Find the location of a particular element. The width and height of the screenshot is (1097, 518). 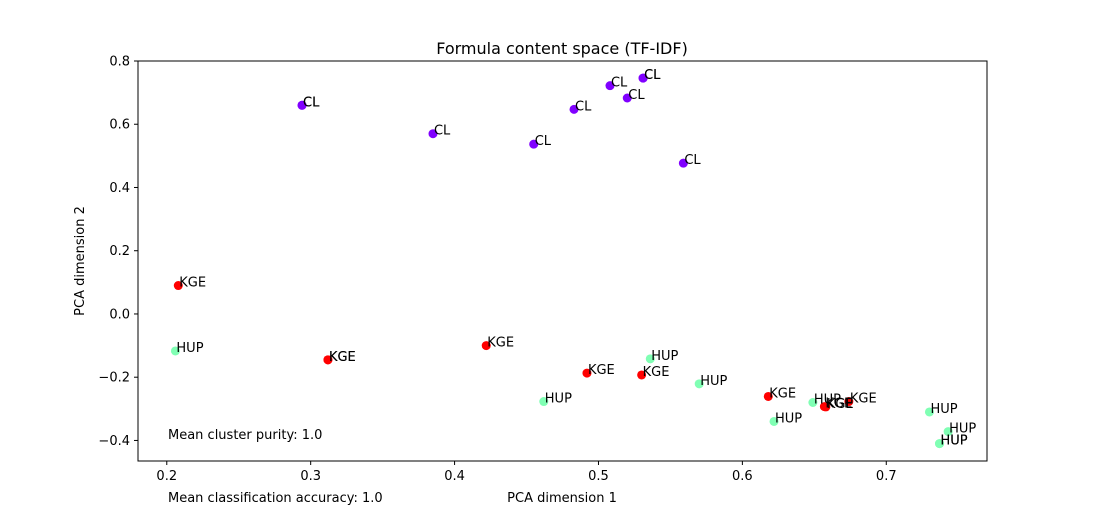

y-ticks: −0.4 −0.2 0.0 0.2 0.4 0.6 0.8 is located at coordinates (118, 252).